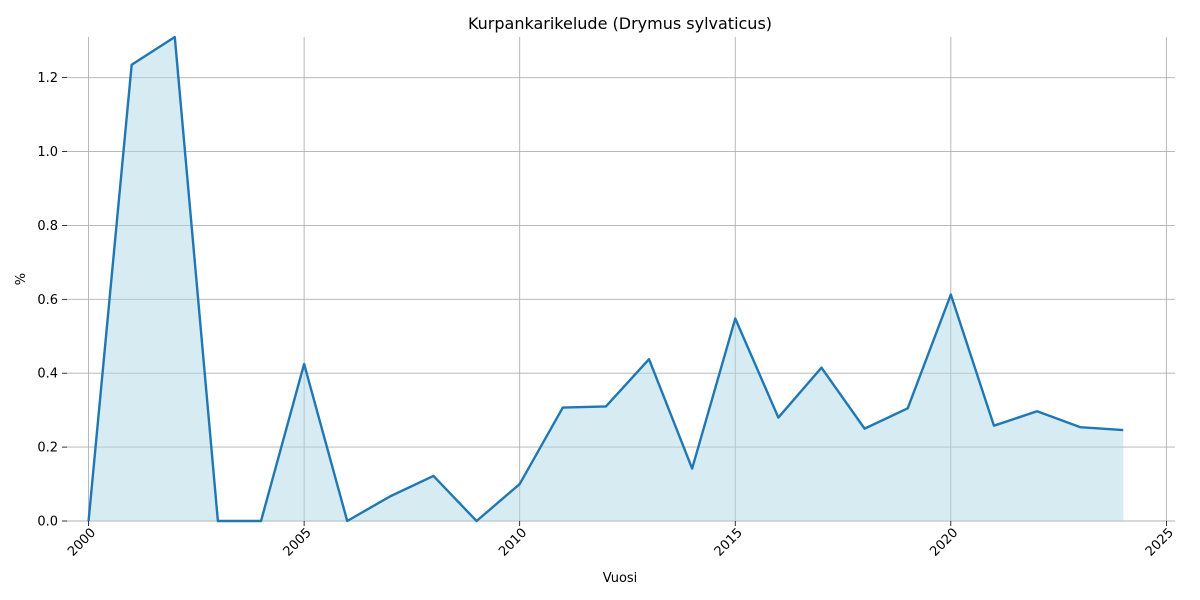  What do you see at coordinates (47, 300) in the screenshot?
I see `y-tick-label: 0.6` at bounding box center [47, 300].